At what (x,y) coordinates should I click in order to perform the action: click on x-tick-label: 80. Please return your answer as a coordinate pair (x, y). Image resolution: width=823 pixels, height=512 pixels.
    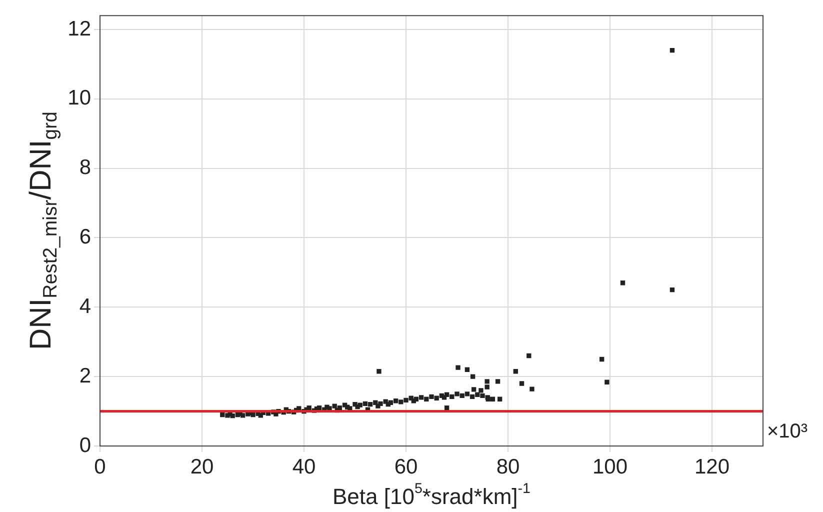
    Looking at the image, I should click on (508, 466).